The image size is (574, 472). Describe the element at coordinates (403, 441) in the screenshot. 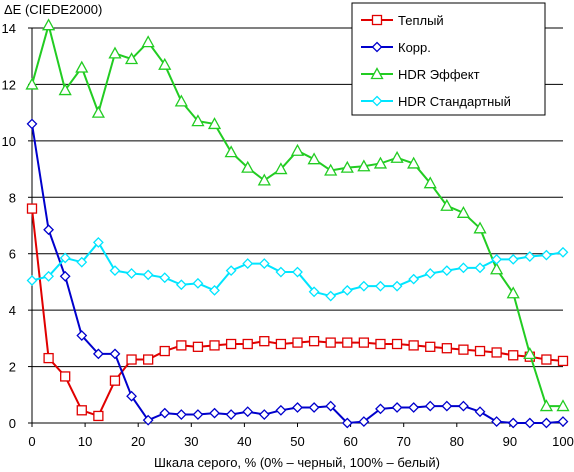

I see `x-tick-label-7: 70` at that location.